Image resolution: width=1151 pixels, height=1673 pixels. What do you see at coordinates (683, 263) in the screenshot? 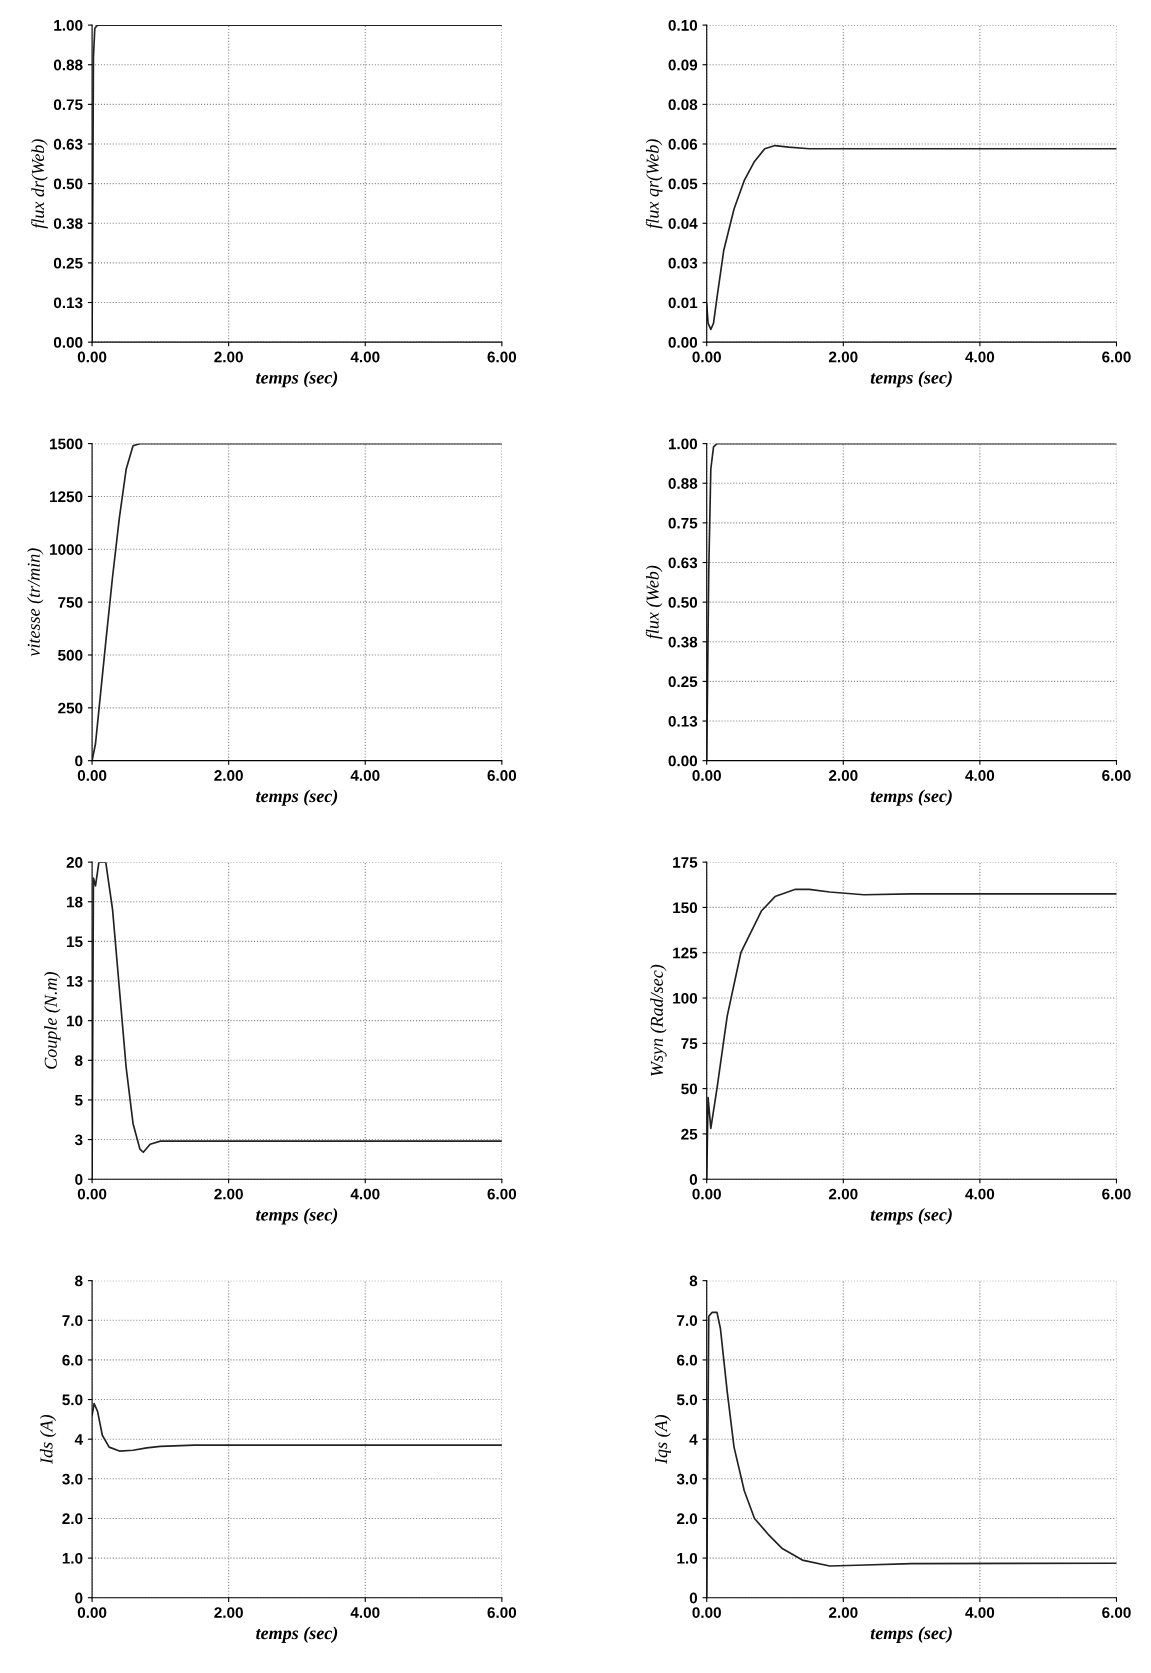
I see `y-tick-label: 0.03` at bounding box center [683, 263].